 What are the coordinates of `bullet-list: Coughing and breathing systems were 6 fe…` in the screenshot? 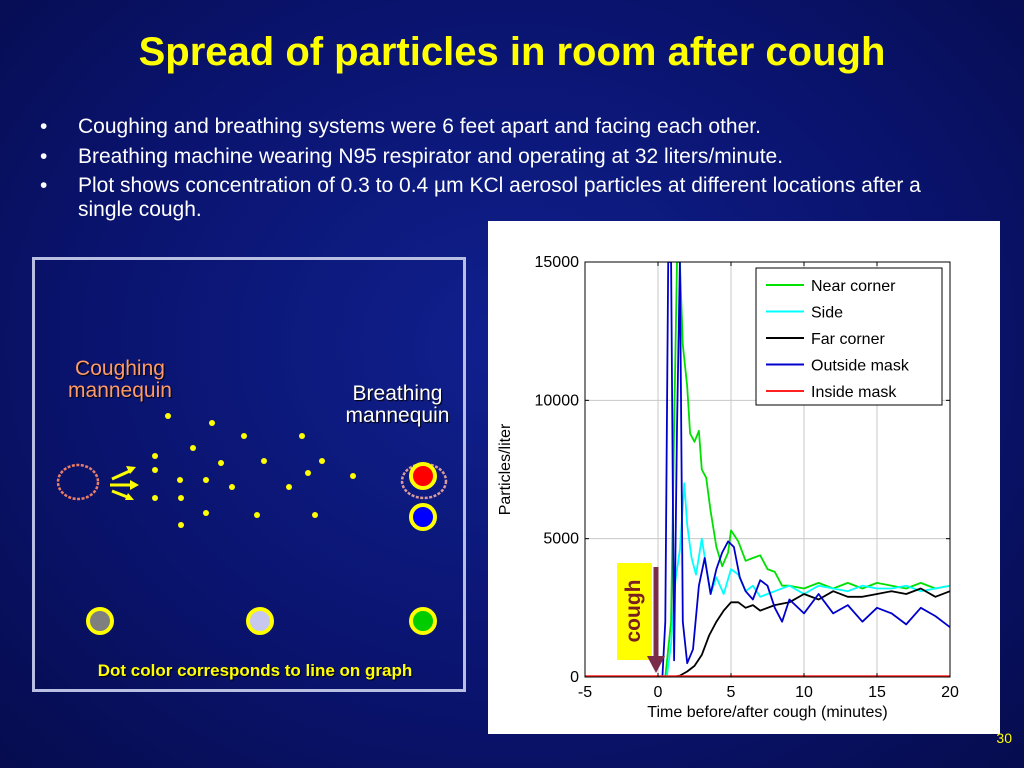 It's located at (490, 170).